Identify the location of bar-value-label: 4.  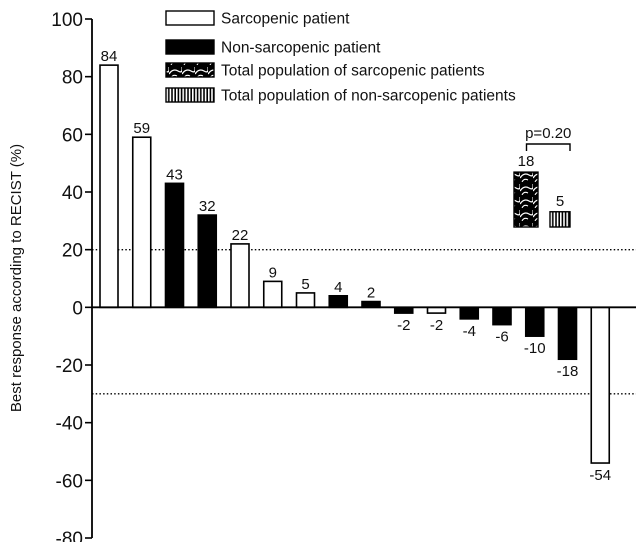
(338, 287).